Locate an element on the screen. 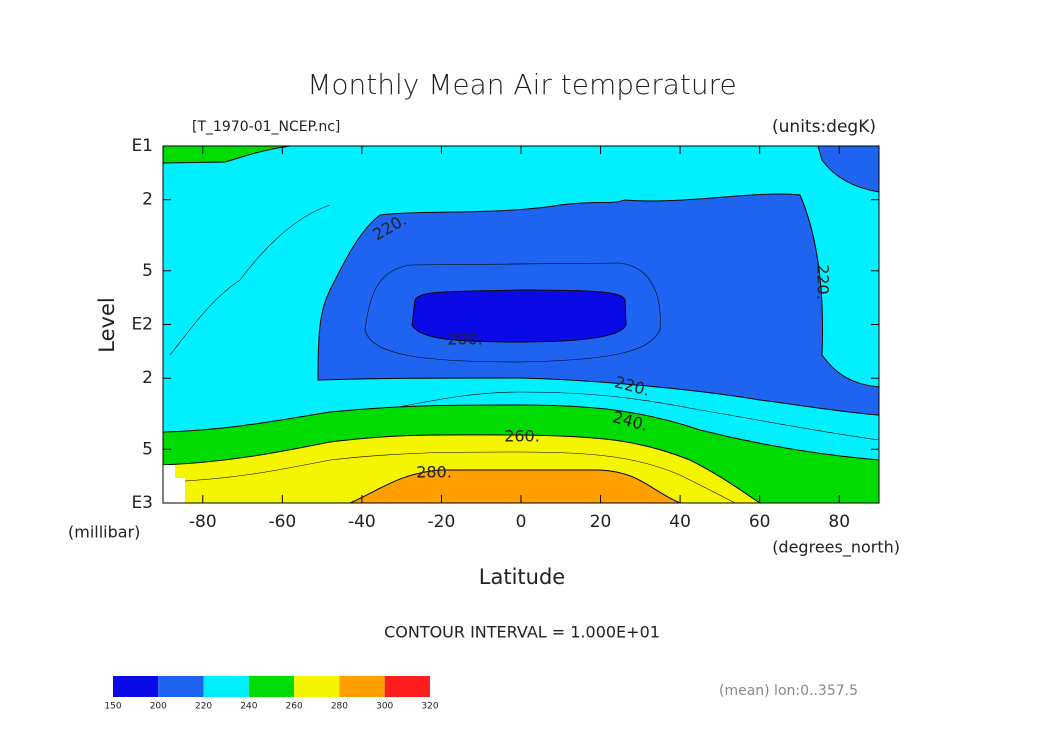 This screenshot has height=739, width=1044. x-tick-label: -40 is located at coordinates (362, 522).